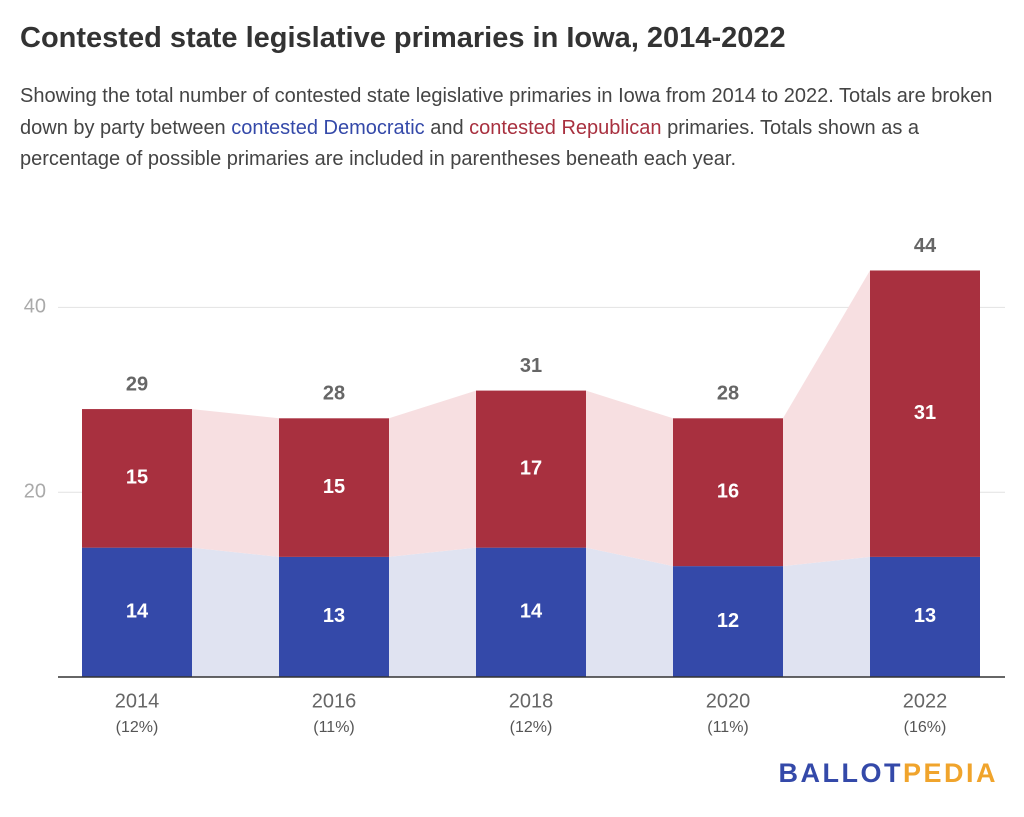 The width and height of the screenshot is (1024, 817). I want to click on x-tick-label: 2016, so click(334, 701).